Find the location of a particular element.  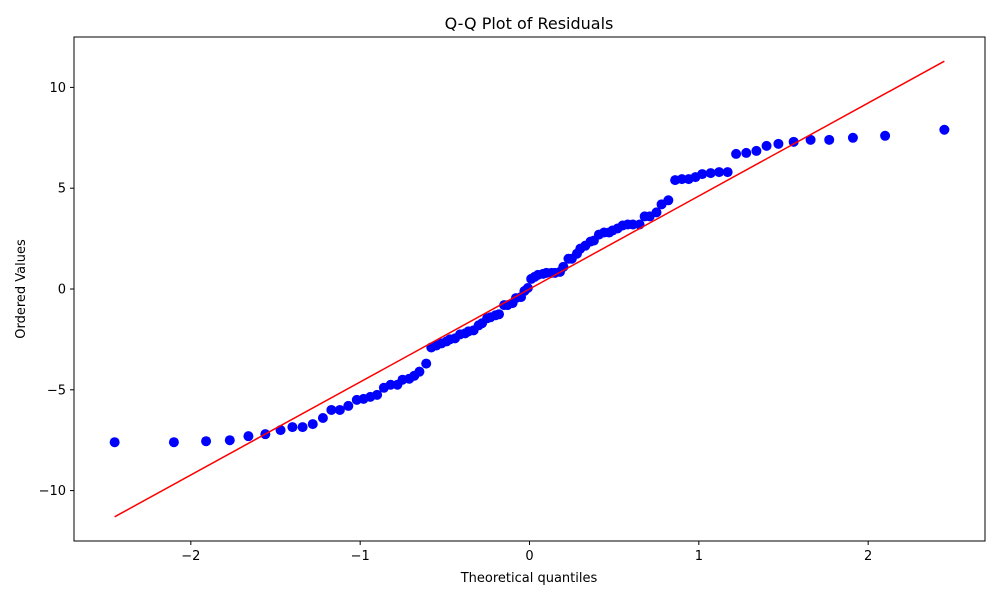

y-tick-label: 10 is located at coordinates (57, 88).